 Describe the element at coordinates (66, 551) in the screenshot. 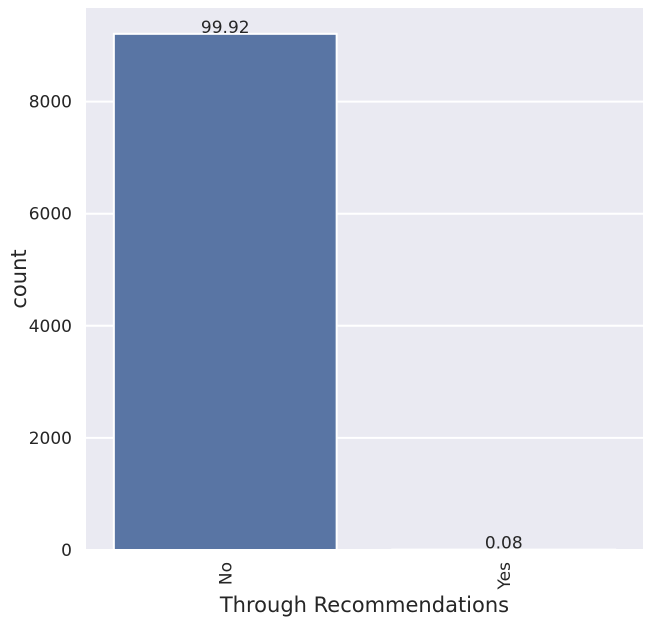

I see `y-tick-label: 0` at that location.